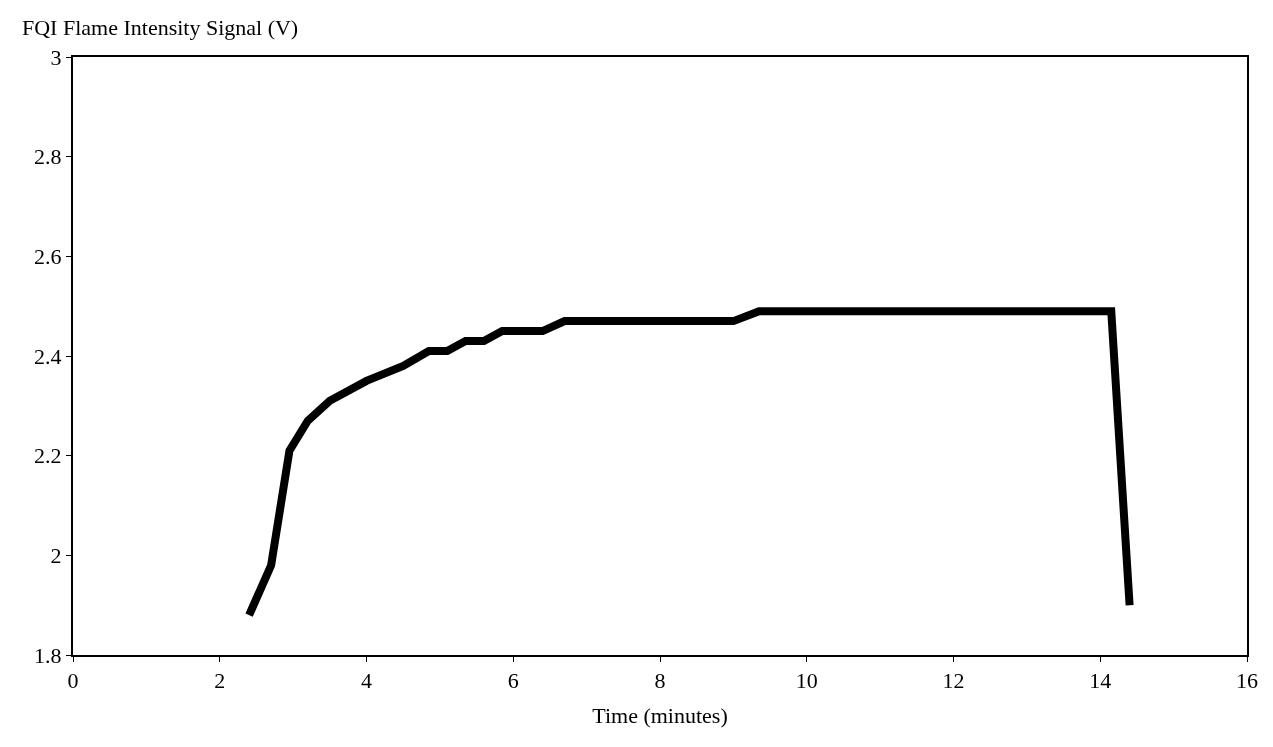 Image resolution: width=1273 pixels, height=747 pixels. Describe the element at coordinates (56, 556) in the screenshot. I see `y-tick-label: 2` at that location.